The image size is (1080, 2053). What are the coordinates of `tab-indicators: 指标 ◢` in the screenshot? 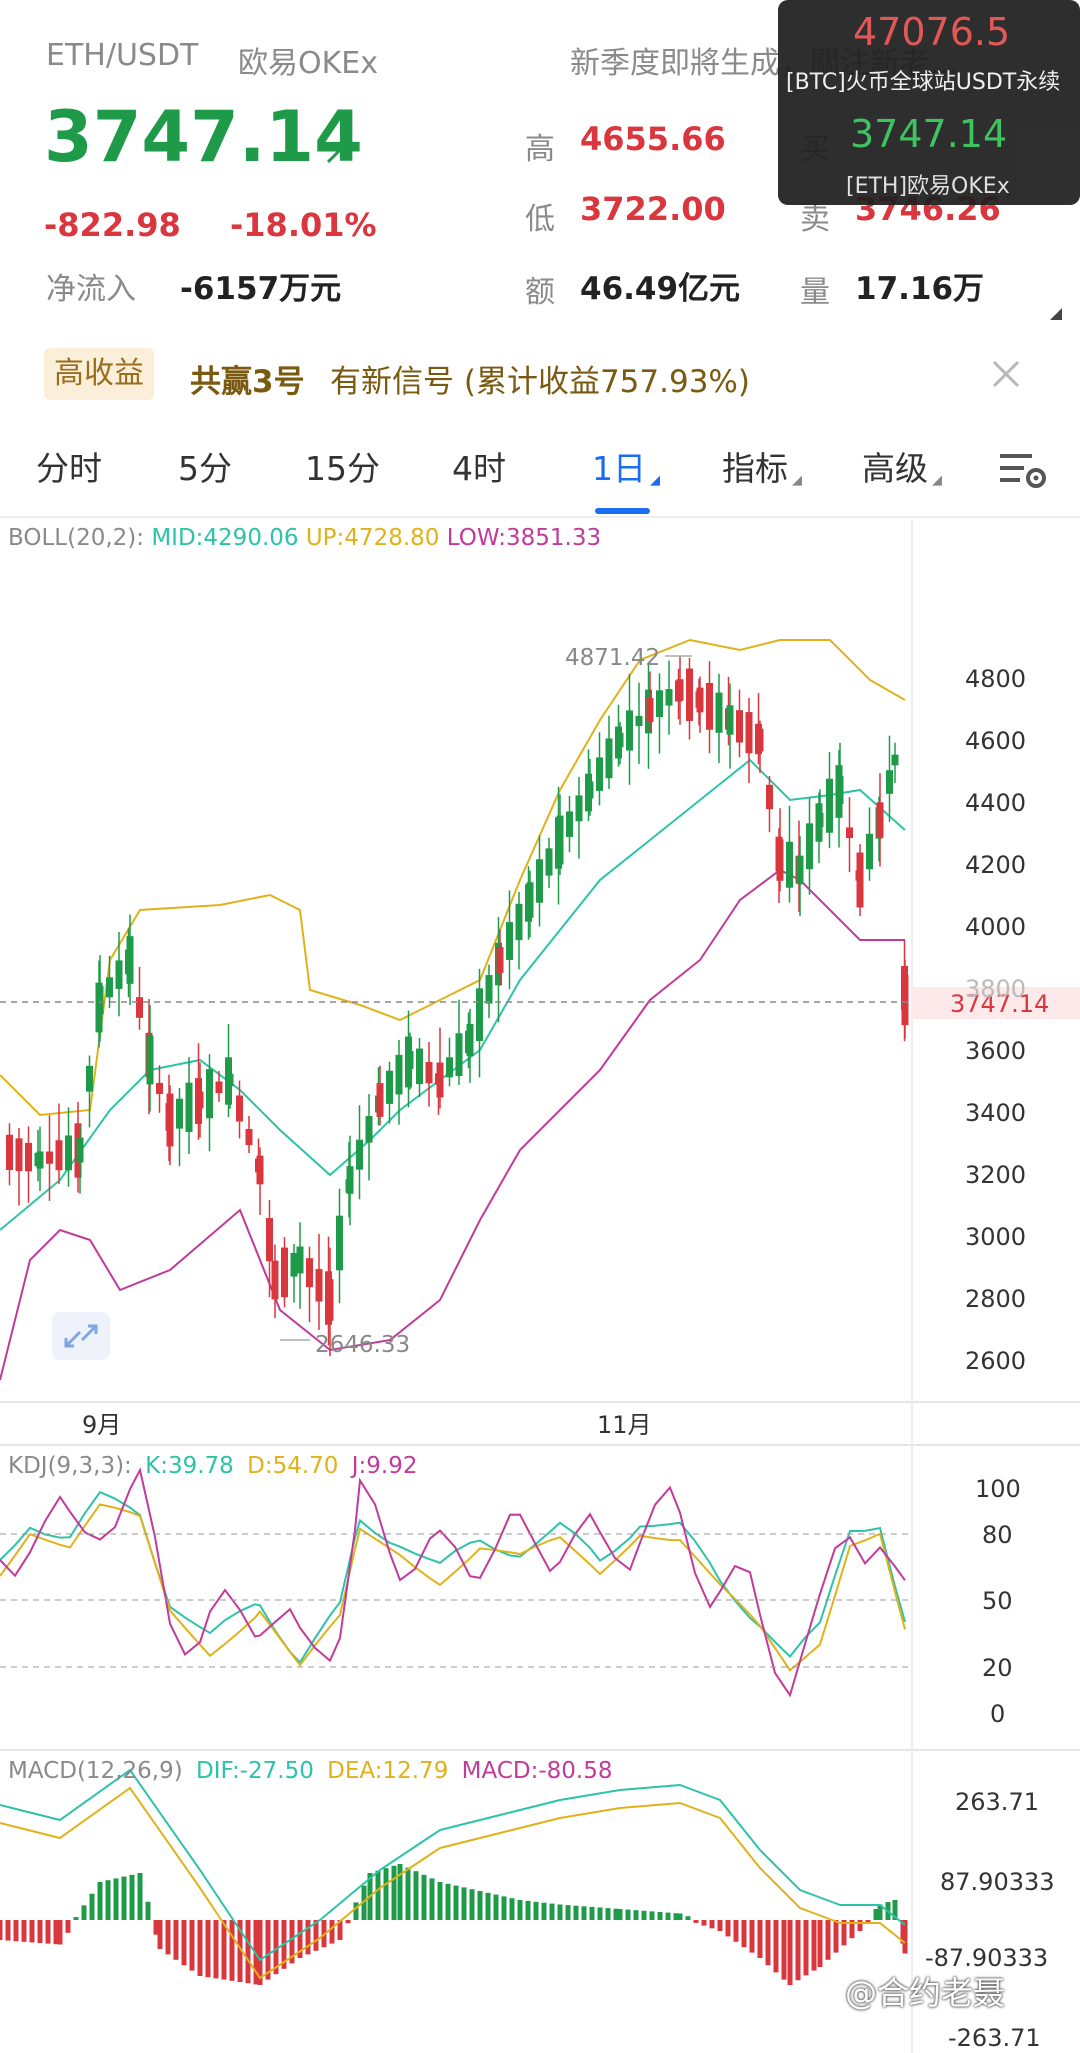 It's located at (762, 468).